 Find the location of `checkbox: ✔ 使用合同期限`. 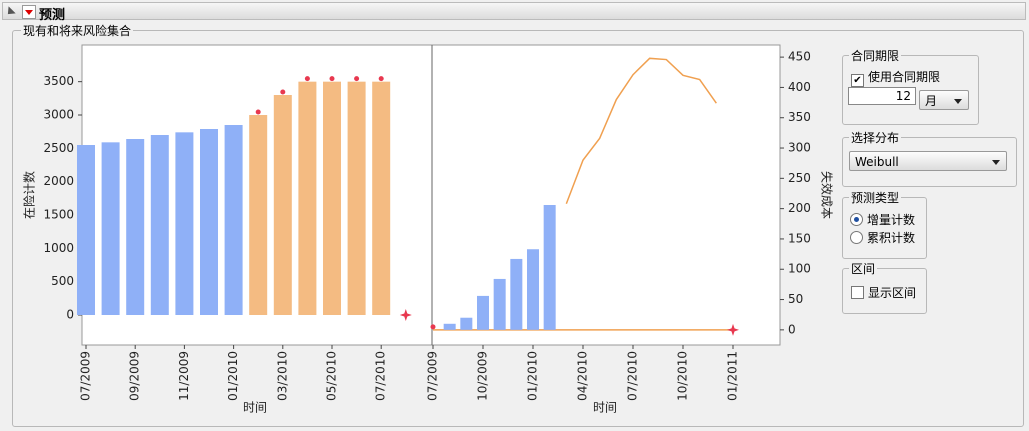

checkbox: ✔ 使用合同期限 is located at coordinates (895, 77).